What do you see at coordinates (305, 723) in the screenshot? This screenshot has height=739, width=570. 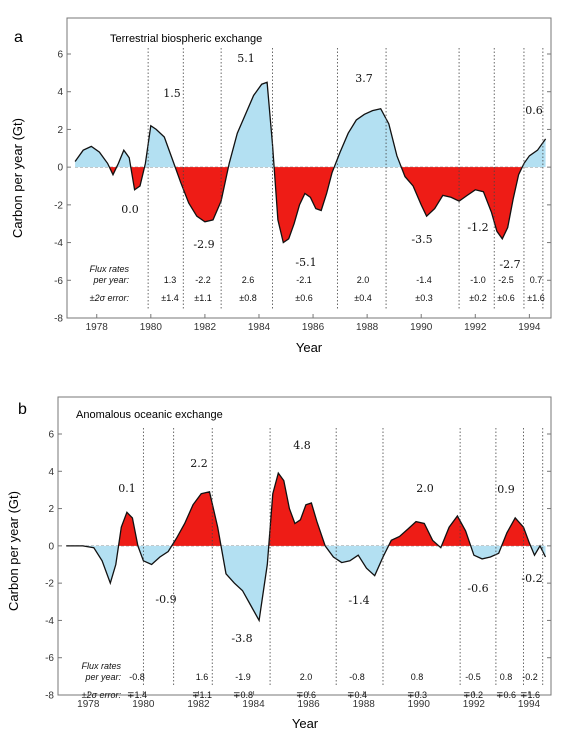 I see `panel-b-xlabel: Year` at bounding box center [305, 723].